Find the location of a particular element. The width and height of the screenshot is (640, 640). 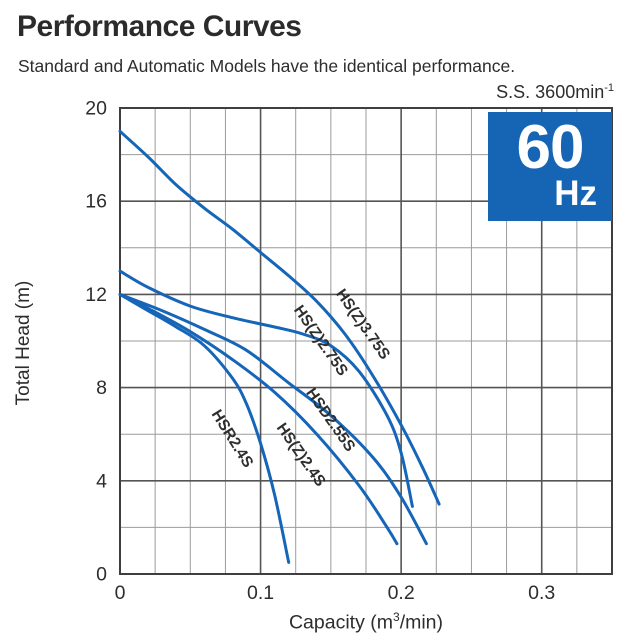

shaft-speed-text: S.S. 3600min is located at coordinates (550, 92).